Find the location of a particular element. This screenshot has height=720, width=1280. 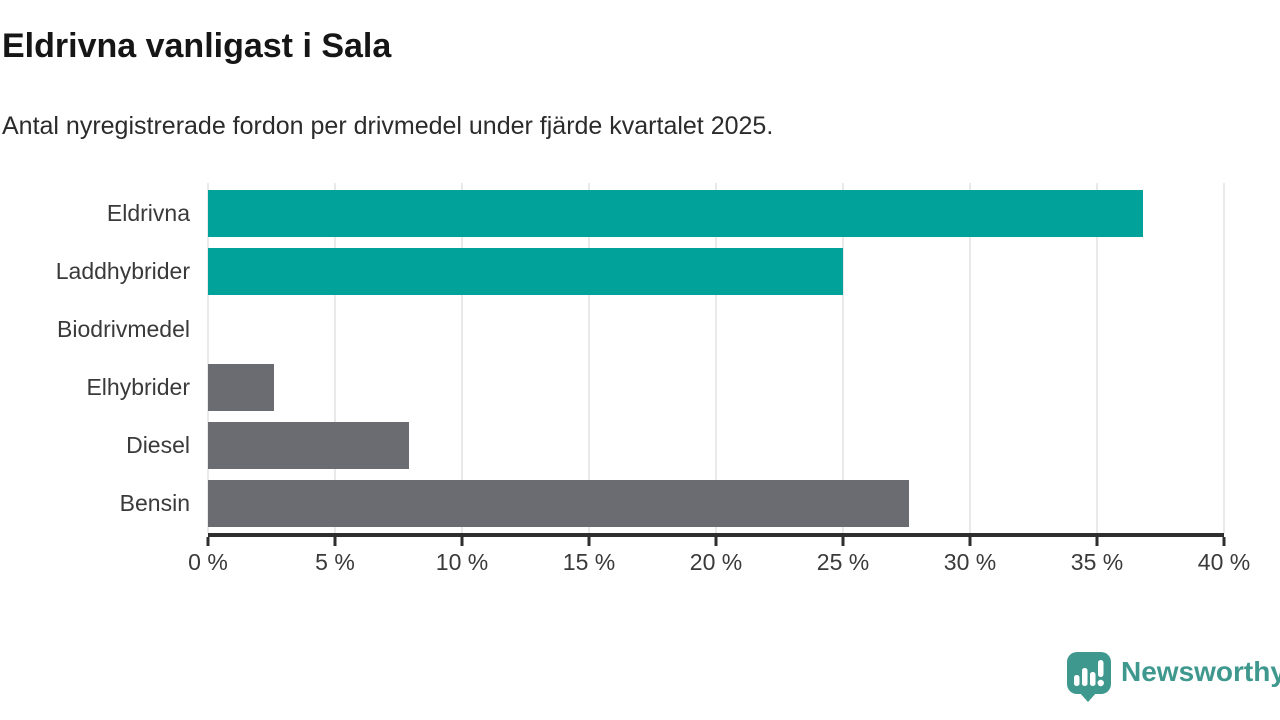

category-label: Elhybrider is located at coordinates (138, 387).